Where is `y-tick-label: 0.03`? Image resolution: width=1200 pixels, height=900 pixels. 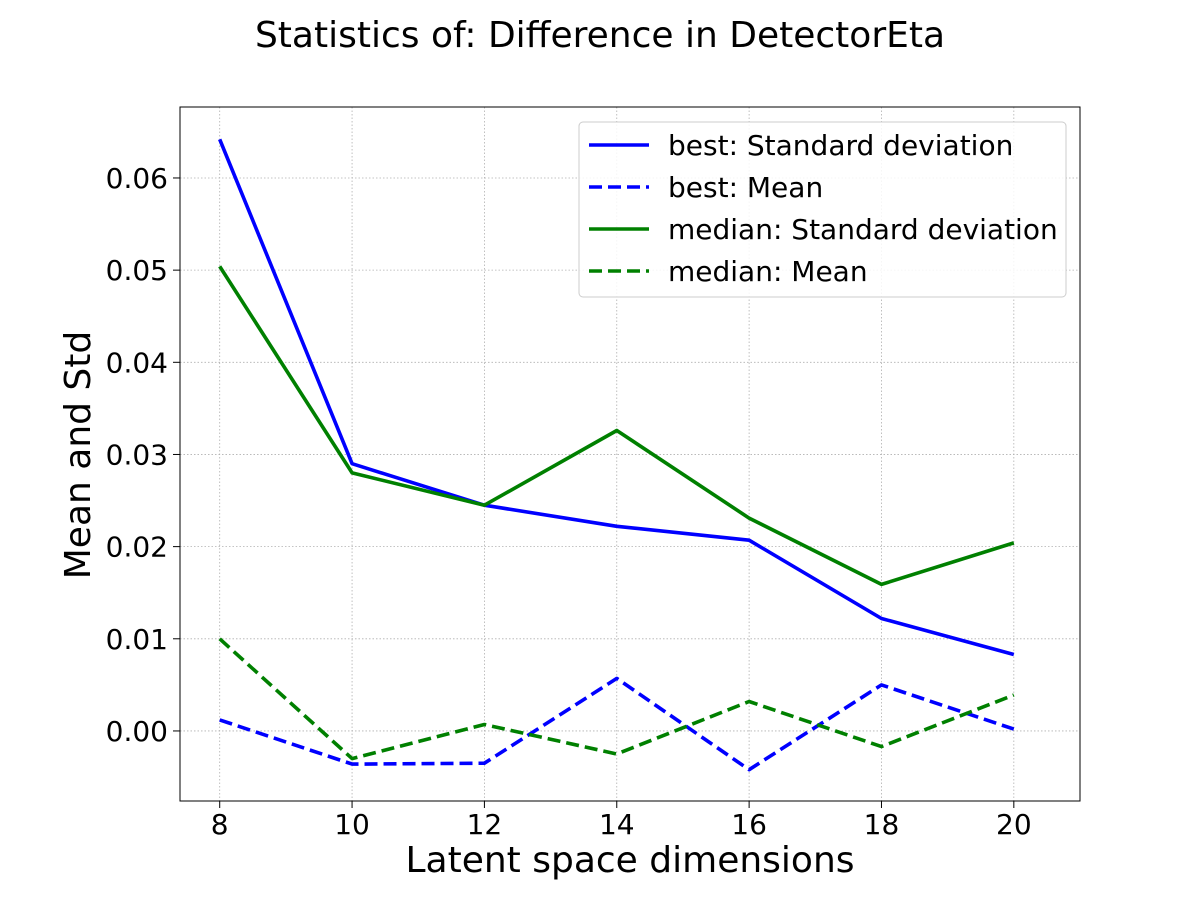 y-tick-label: 0.03 is located at coordinates (137, 454).